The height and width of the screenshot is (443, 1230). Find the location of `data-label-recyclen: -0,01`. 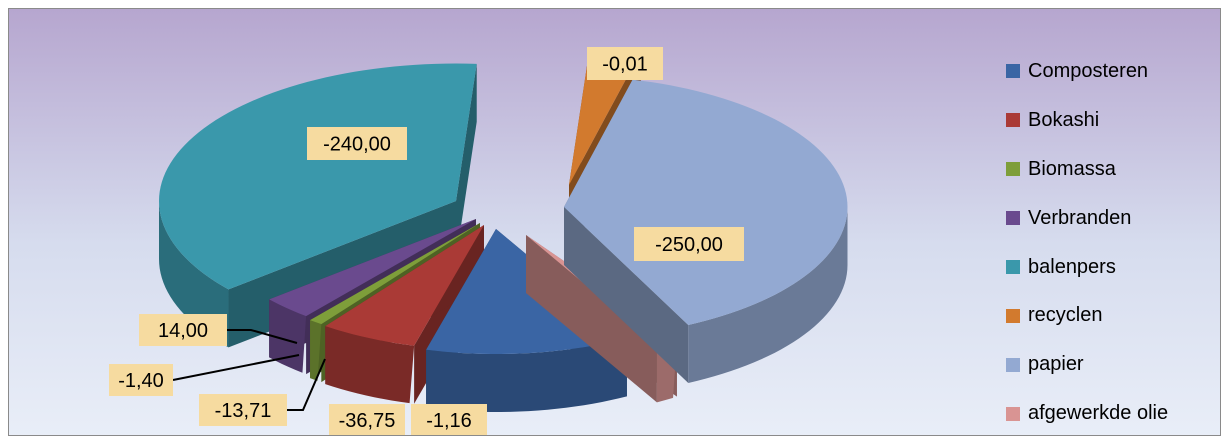

data-label-recyclen: -0,01 is located at coordinates (625, 63).